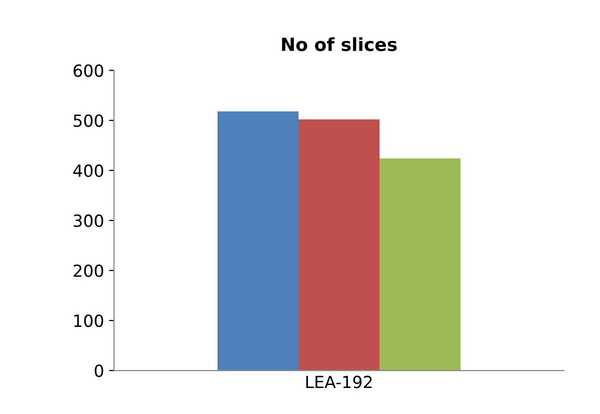  I want to click on y-tick-label: 300, so click(89, 221).